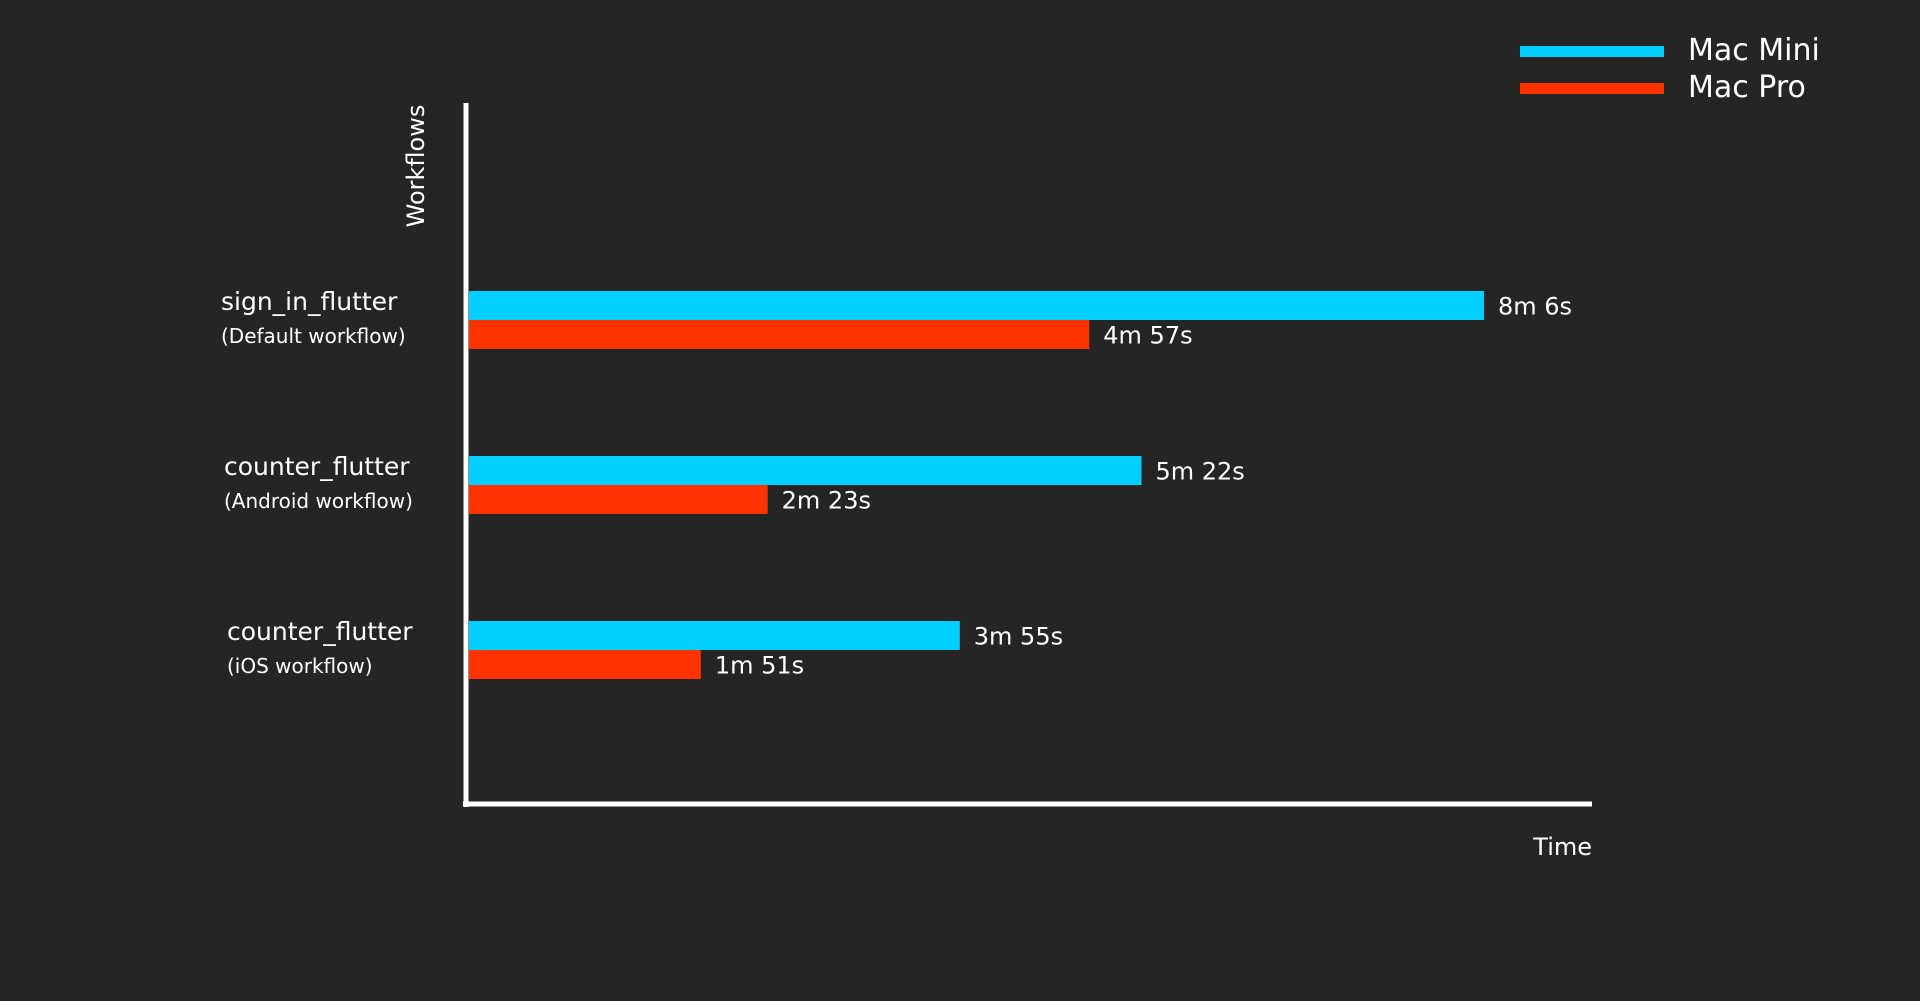  I want to click on category-label: sign_in_flutter, so click(309, 301).